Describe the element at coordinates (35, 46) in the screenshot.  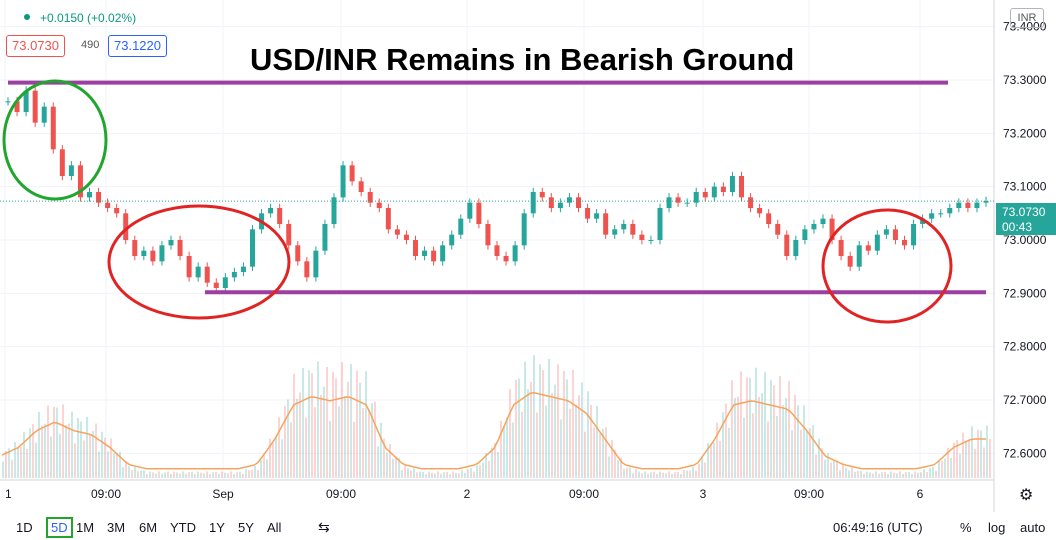
I see `sell-price-button: 73.0730` at that location.